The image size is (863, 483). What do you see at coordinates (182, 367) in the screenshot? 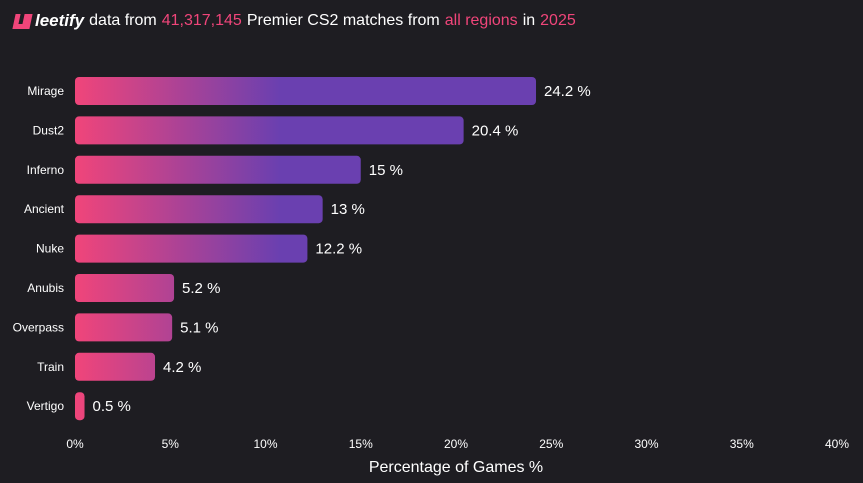
I see `value-label: 4.2 %` at bounding box center [182, 367].